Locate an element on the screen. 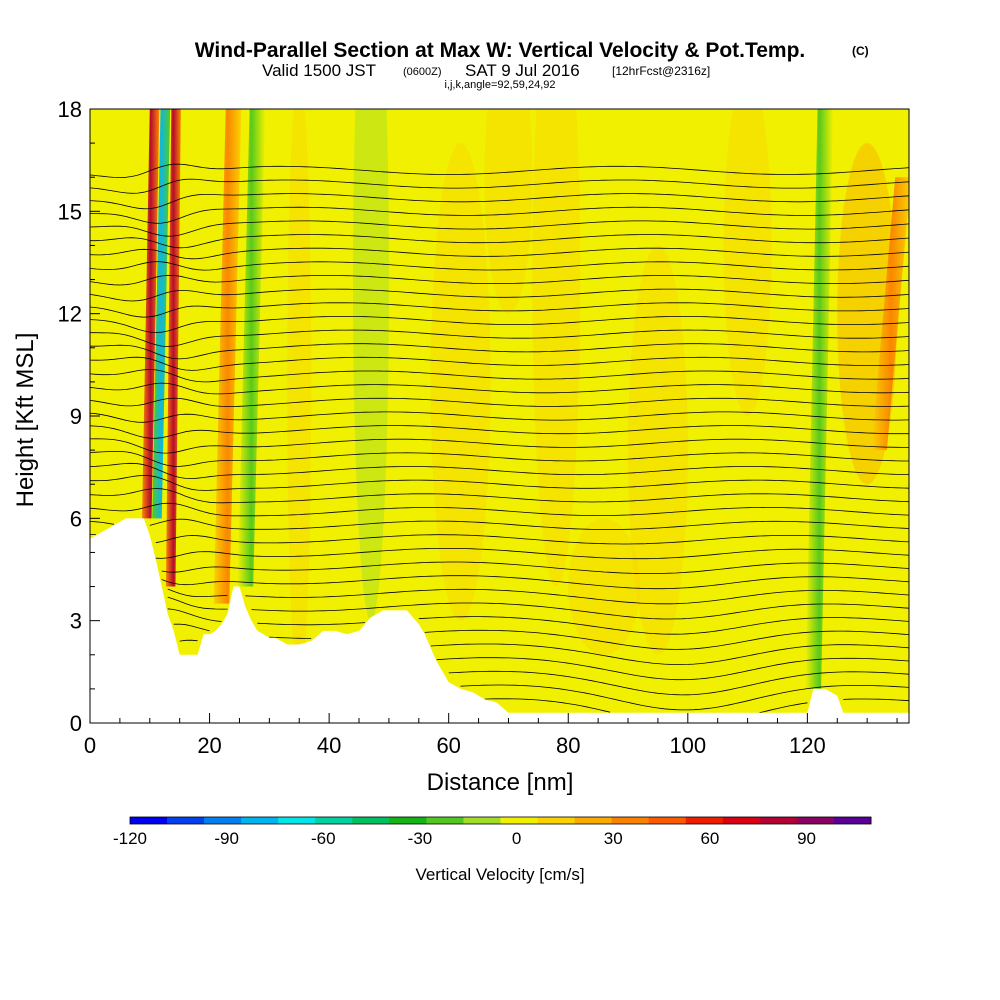  colorbar-tick-label: 60 is located at coordinates (709, 838).